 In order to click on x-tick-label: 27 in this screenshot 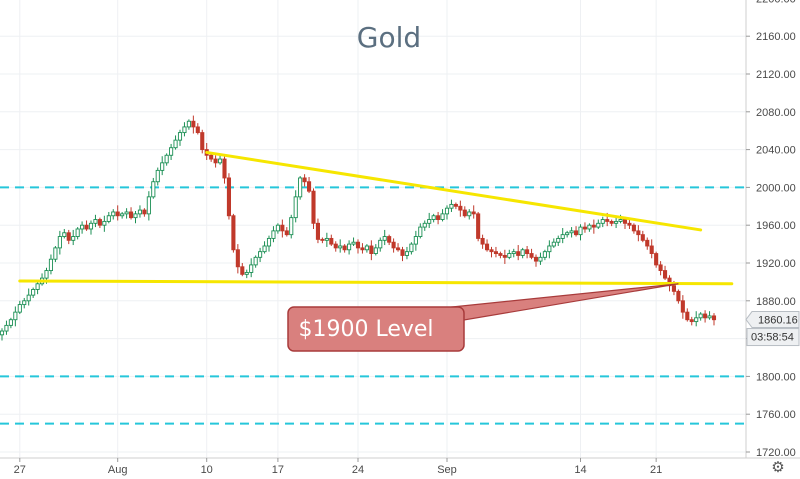, I will do `click(20, 470)`.